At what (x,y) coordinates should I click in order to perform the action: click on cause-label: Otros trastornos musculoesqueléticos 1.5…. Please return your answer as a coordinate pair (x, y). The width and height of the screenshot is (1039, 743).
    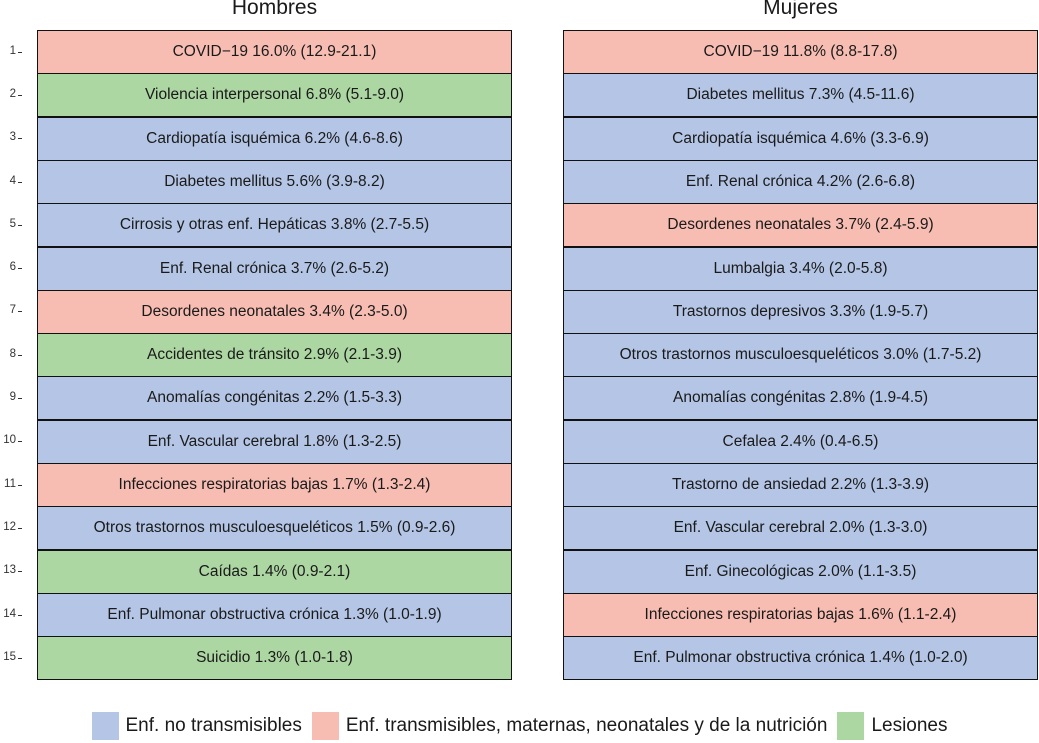
    Looking at the image, I should click on (274, 528).